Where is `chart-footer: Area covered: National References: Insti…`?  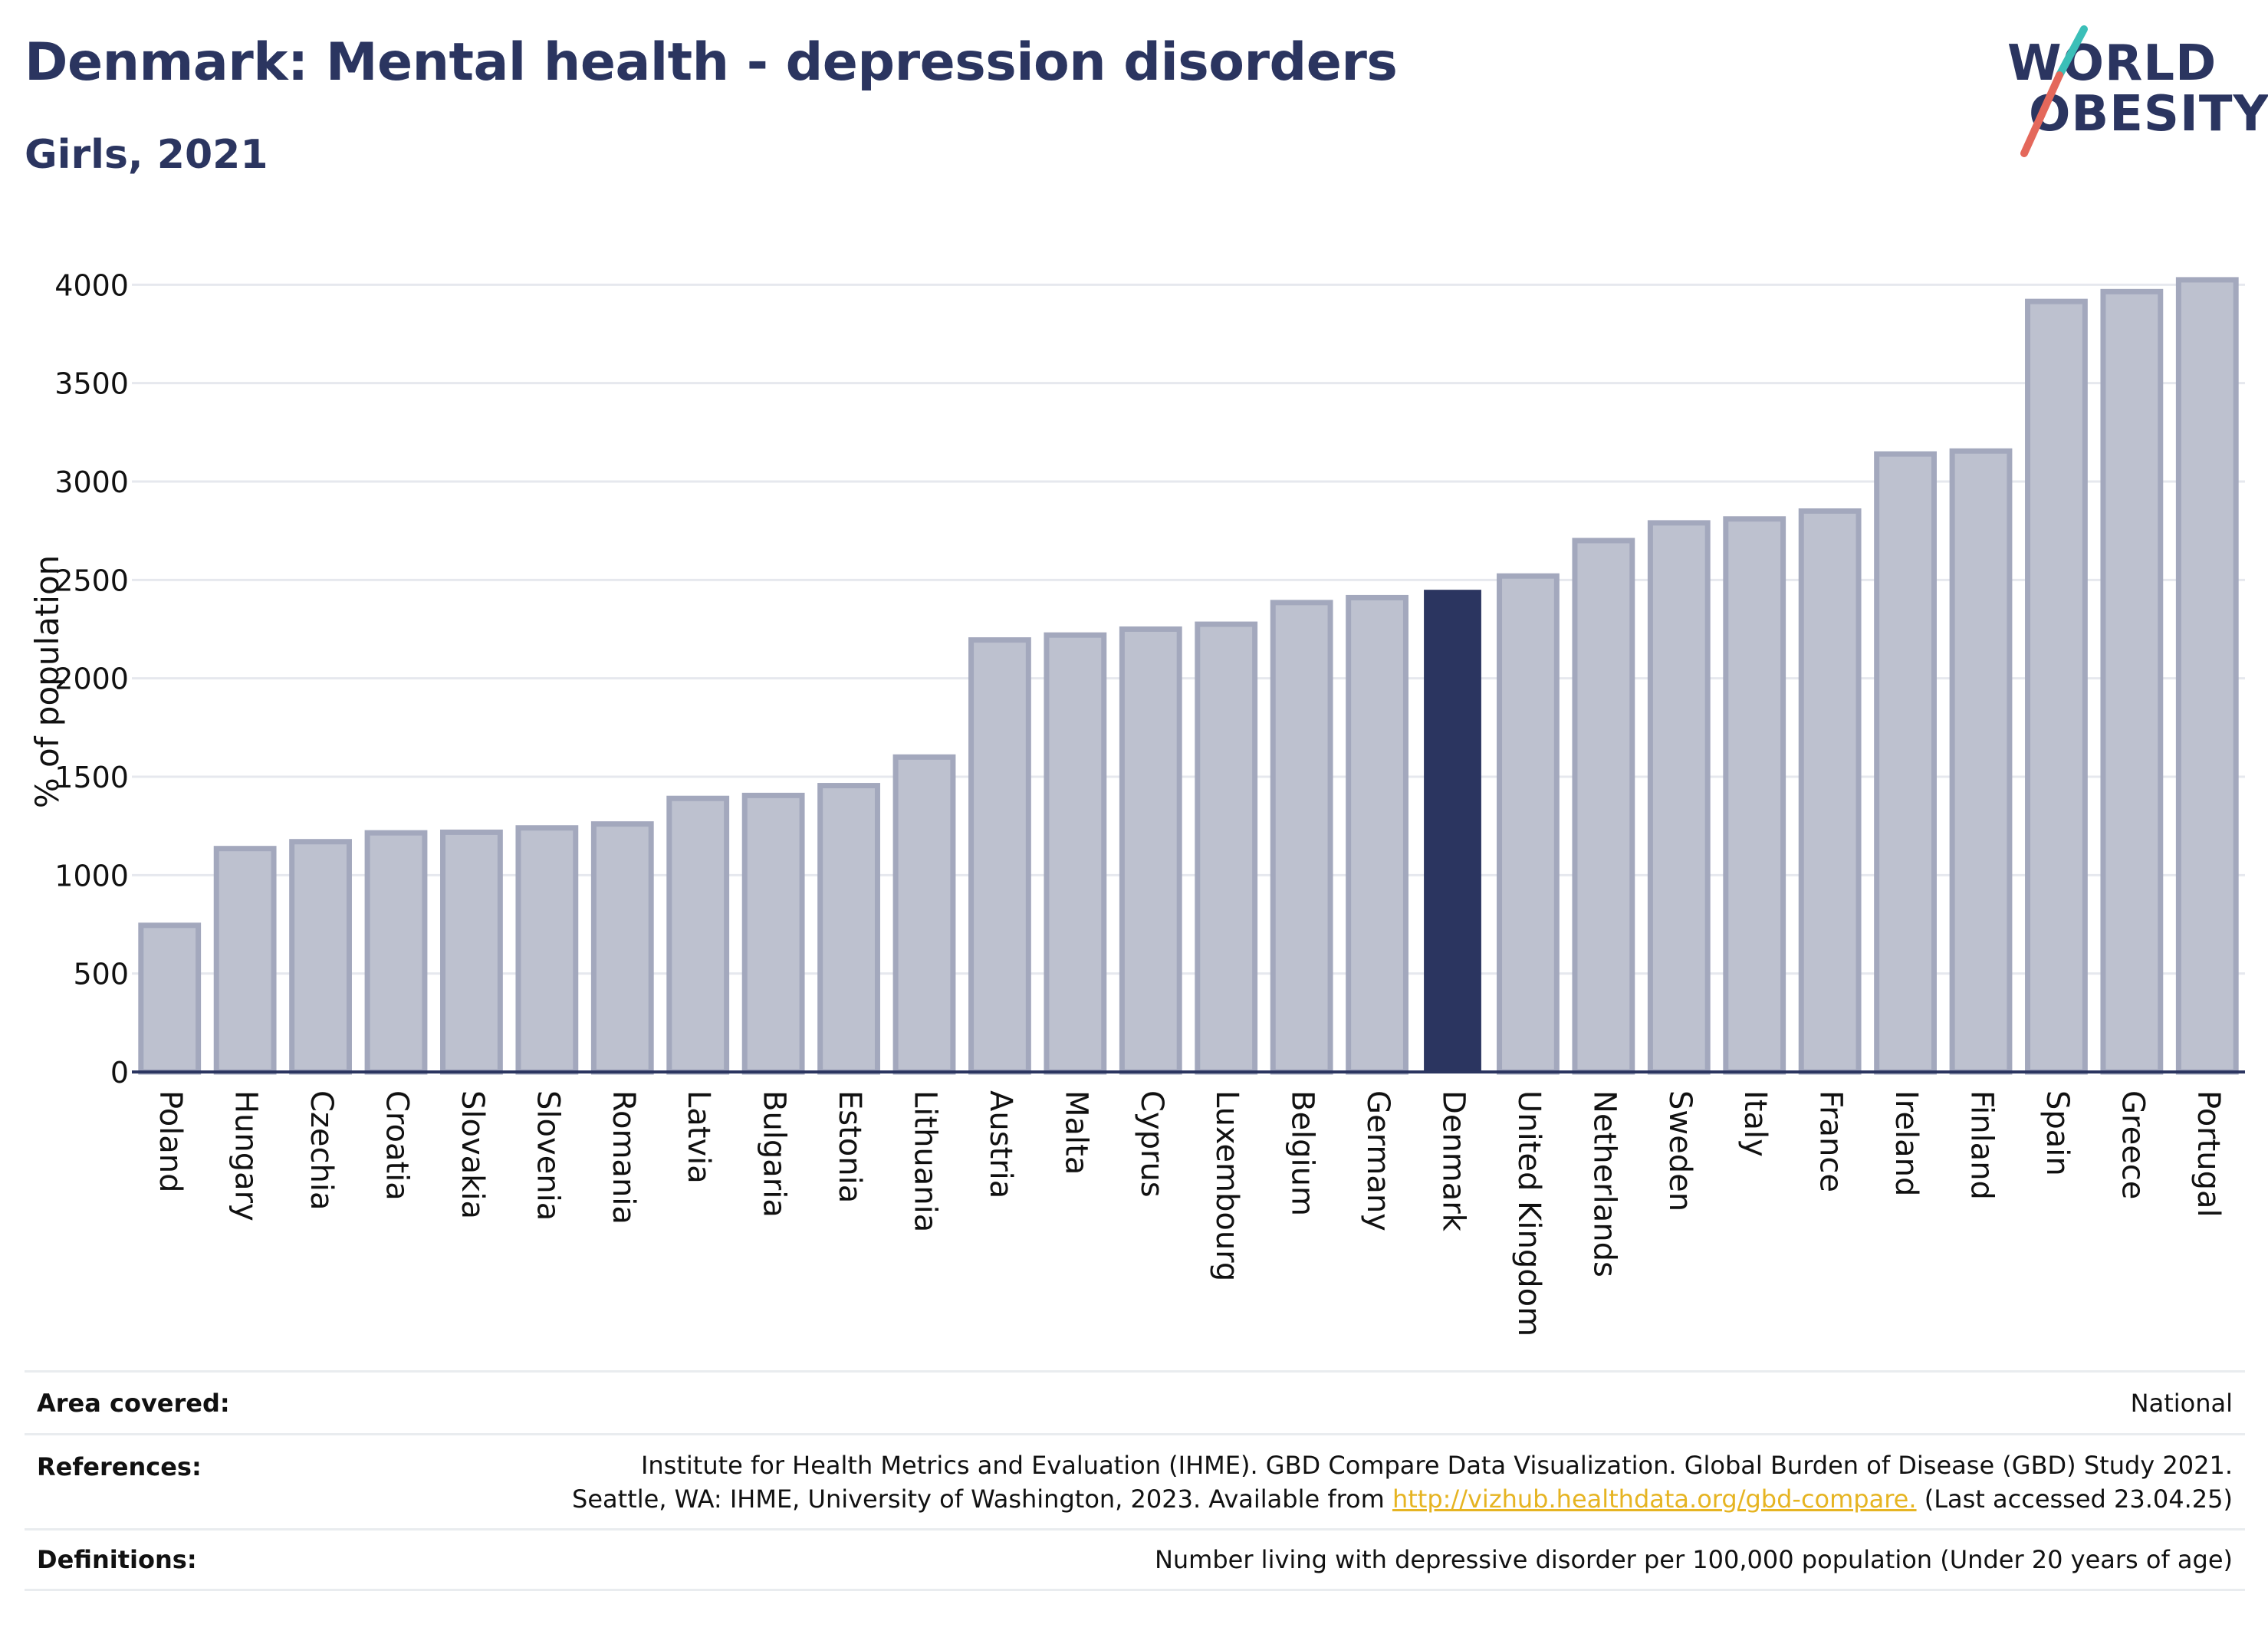 chart-footer: Area covered: National References: Insti… is located at coordinates (1135, 1481).